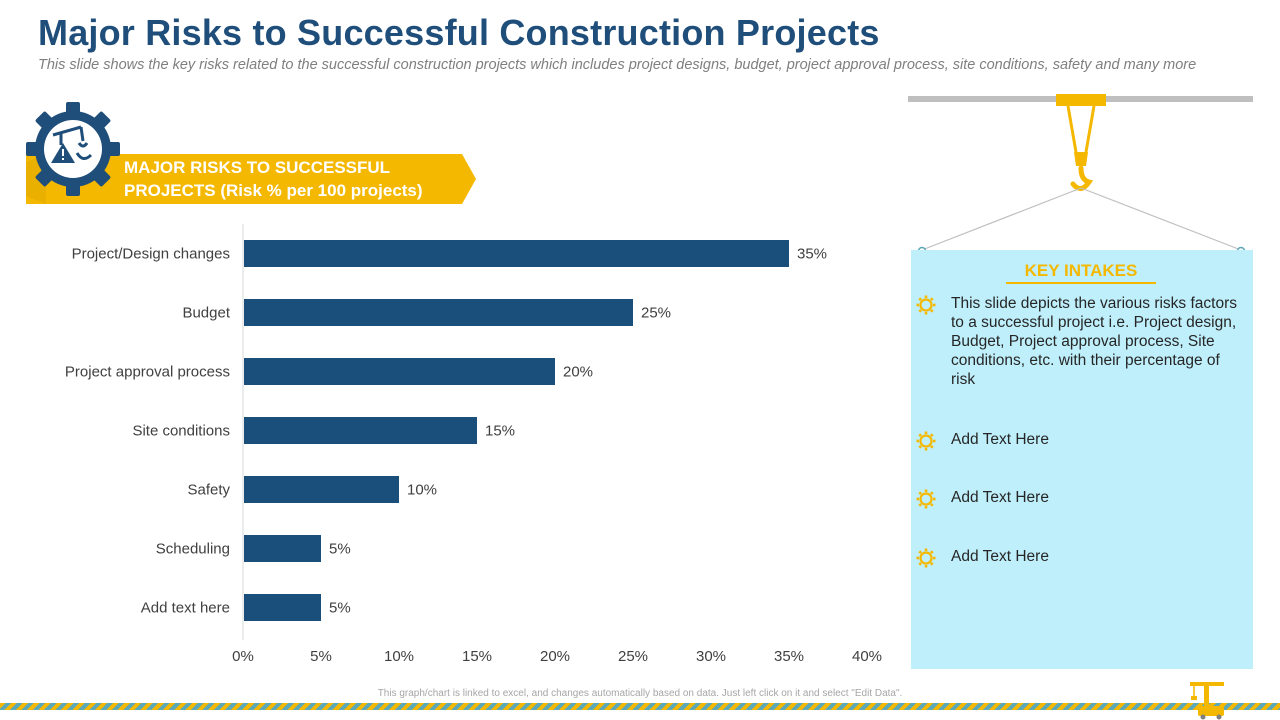 Image resolution: width=1280 pixels, height=720 pixels. Describe the element at coordinates (1080, 175) in the screenshot. I see `crane-hook-illustration` at that location.